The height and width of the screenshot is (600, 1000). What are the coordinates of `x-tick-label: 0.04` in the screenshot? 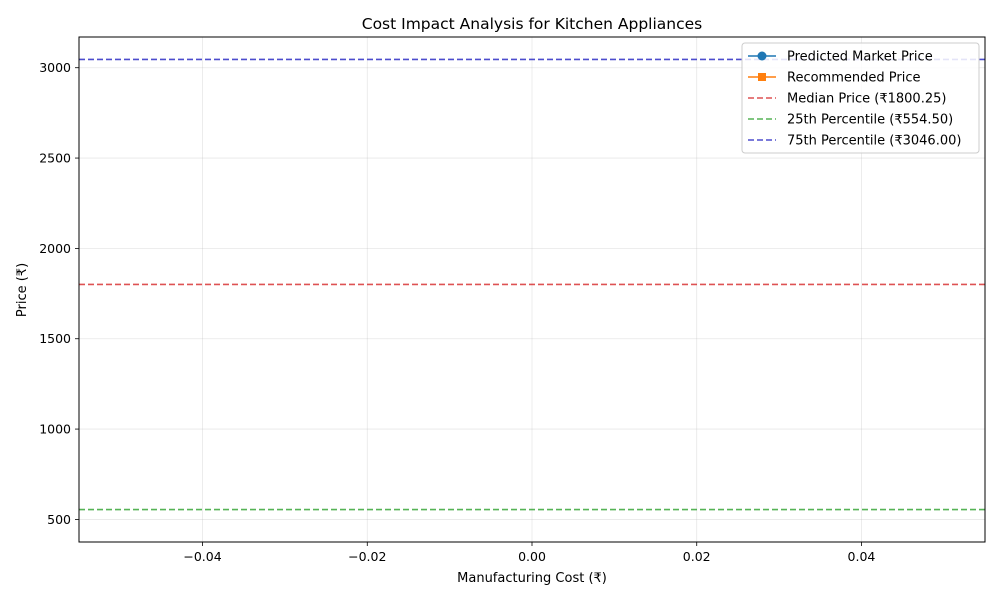 It's located at (862, 556).